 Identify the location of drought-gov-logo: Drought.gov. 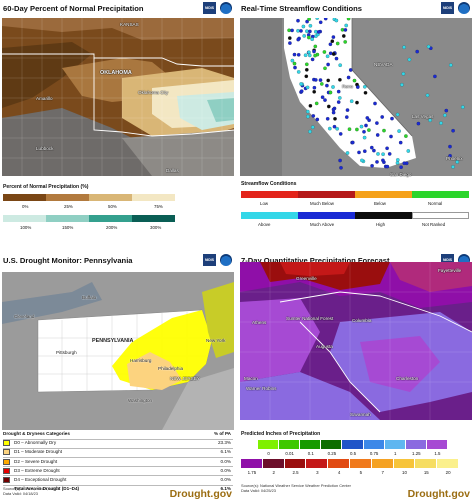
(200, 494).